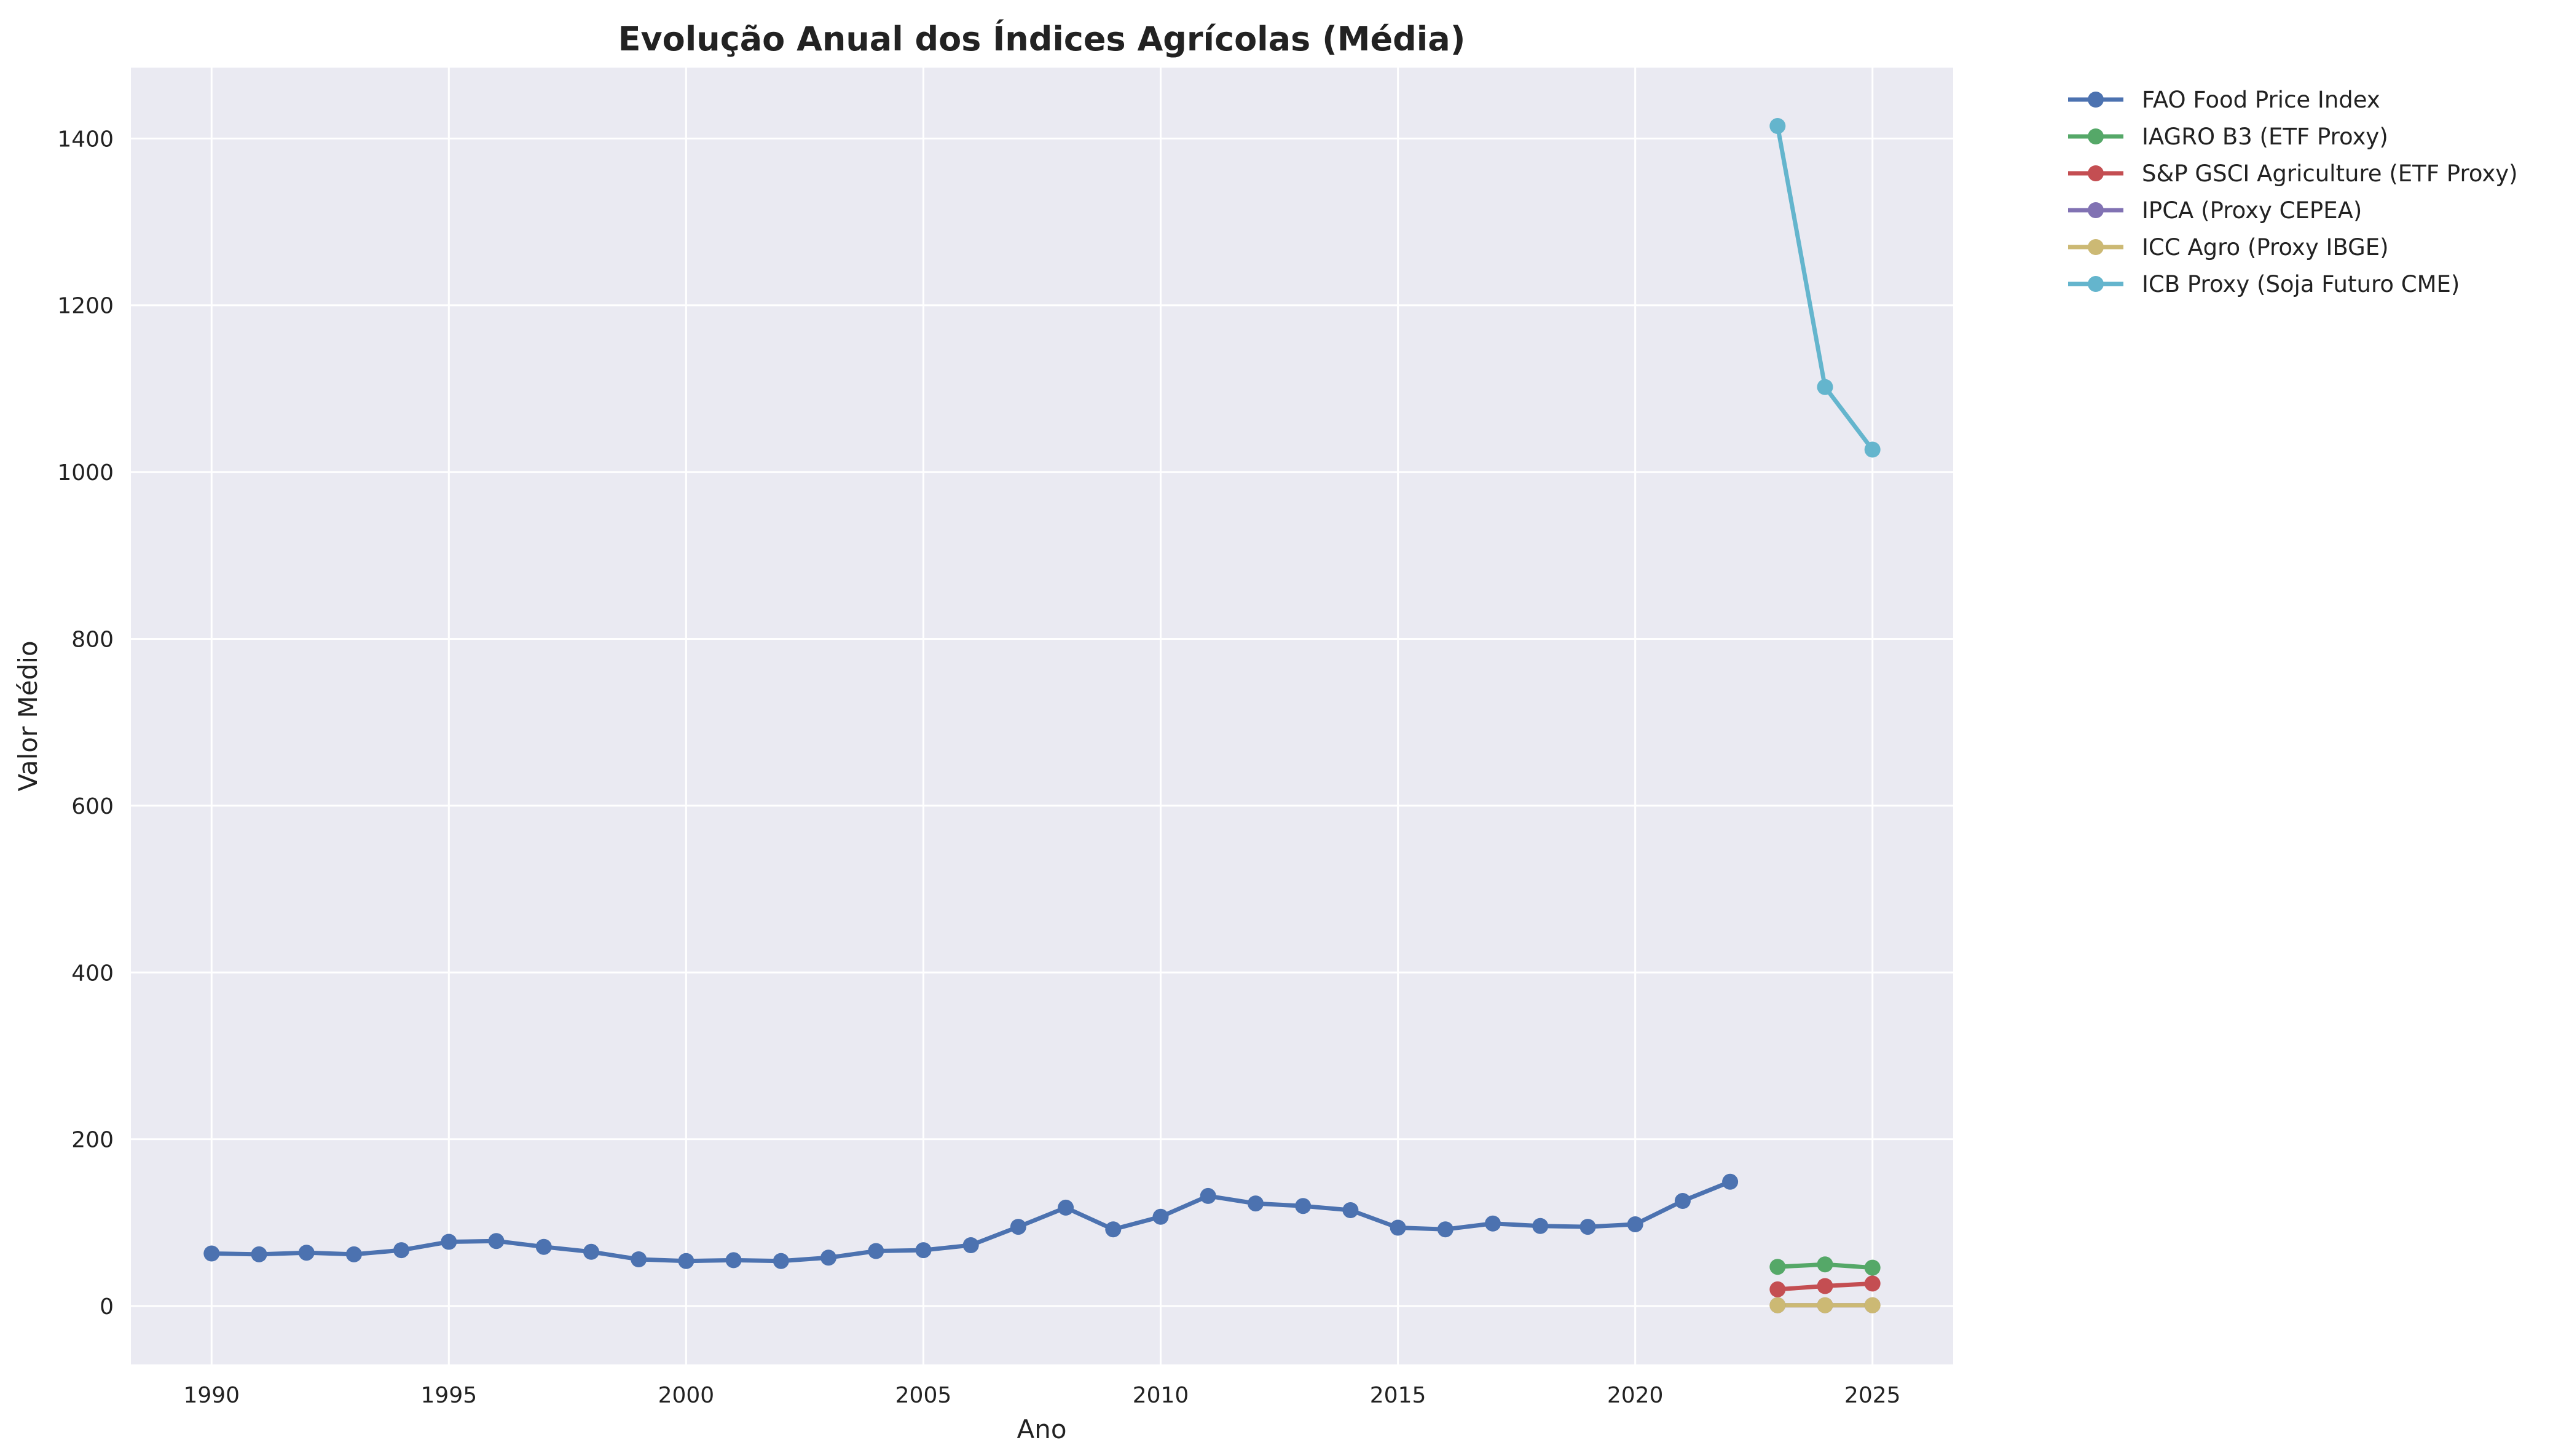  I want to click on legend-label-icb-proxy-soja-futuro-cme: ICB Proxy (Soja Futuro CME), so click(2301, 284).